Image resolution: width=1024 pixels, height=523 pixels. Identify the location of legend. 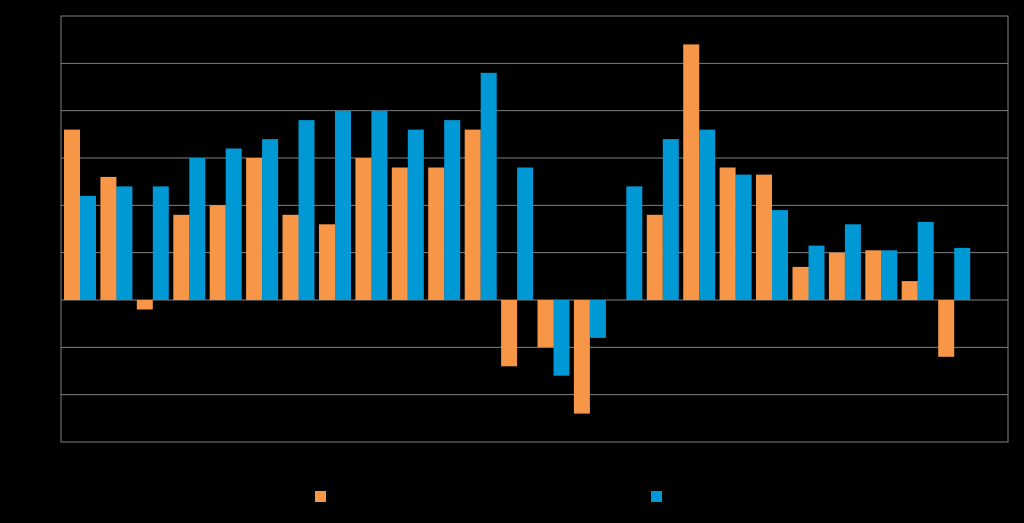
(512, 496).